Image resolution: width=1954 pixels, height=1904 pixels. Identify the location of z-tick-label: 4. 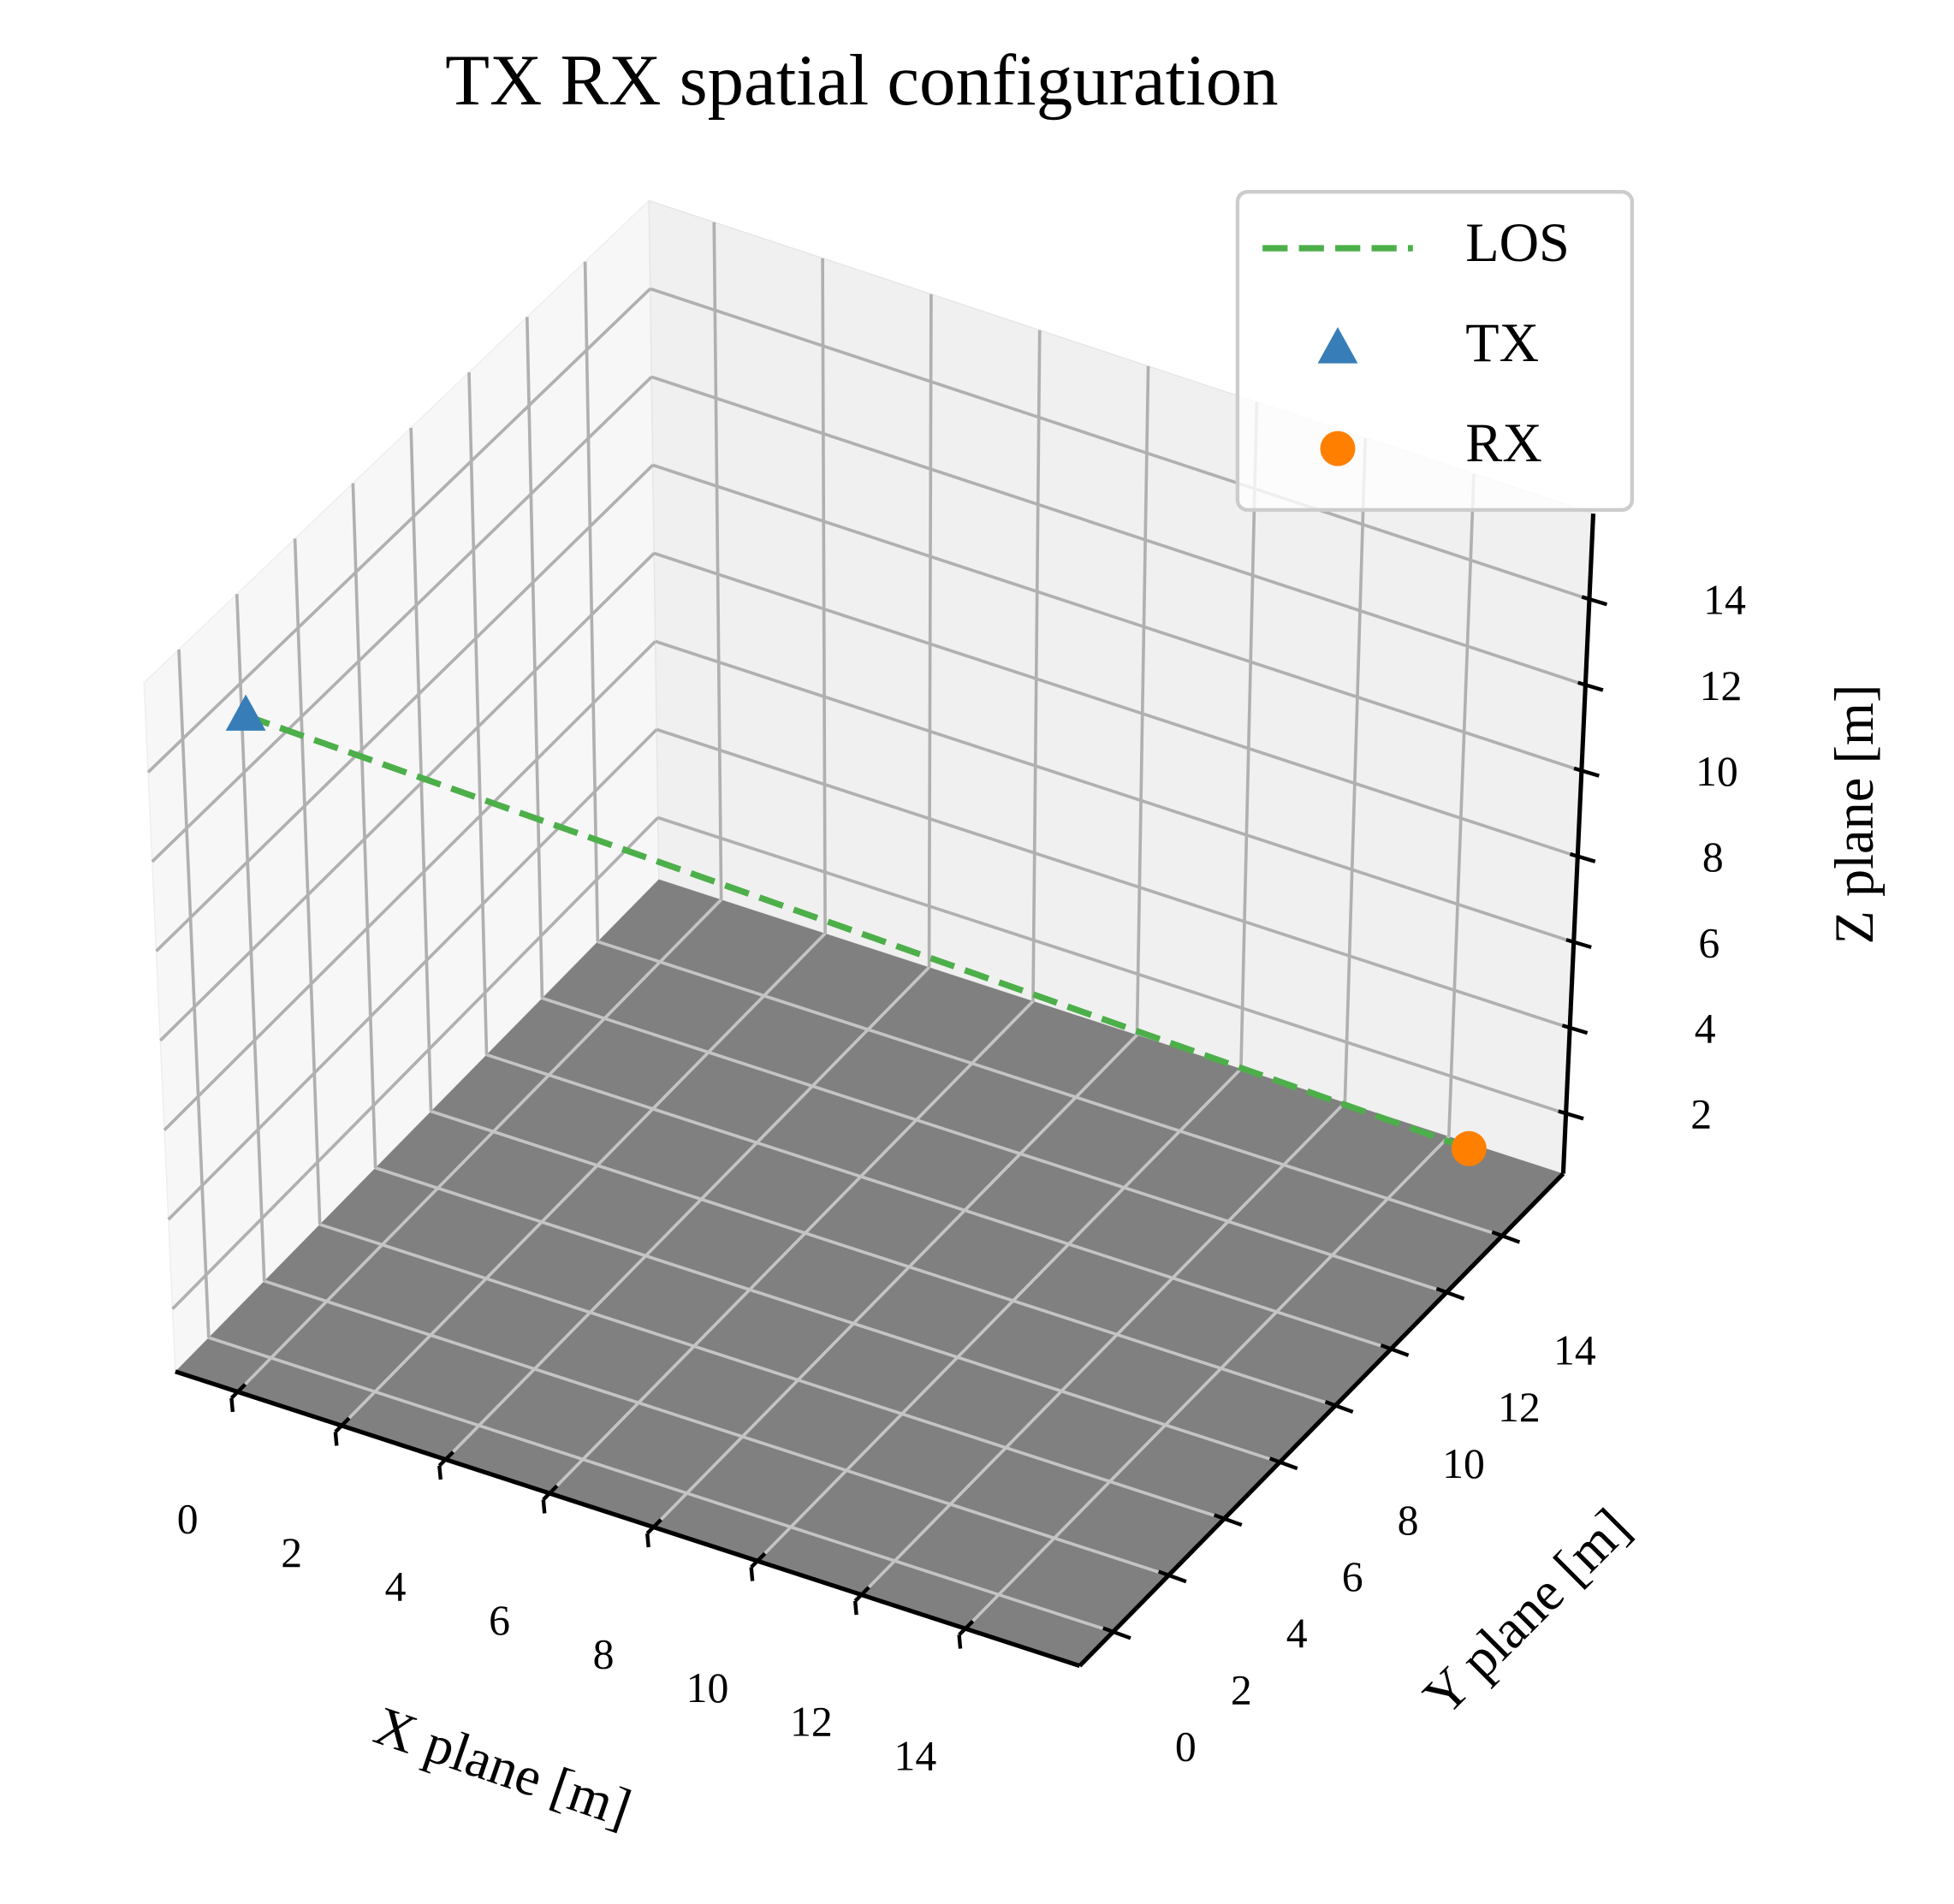
(1705, 1029).